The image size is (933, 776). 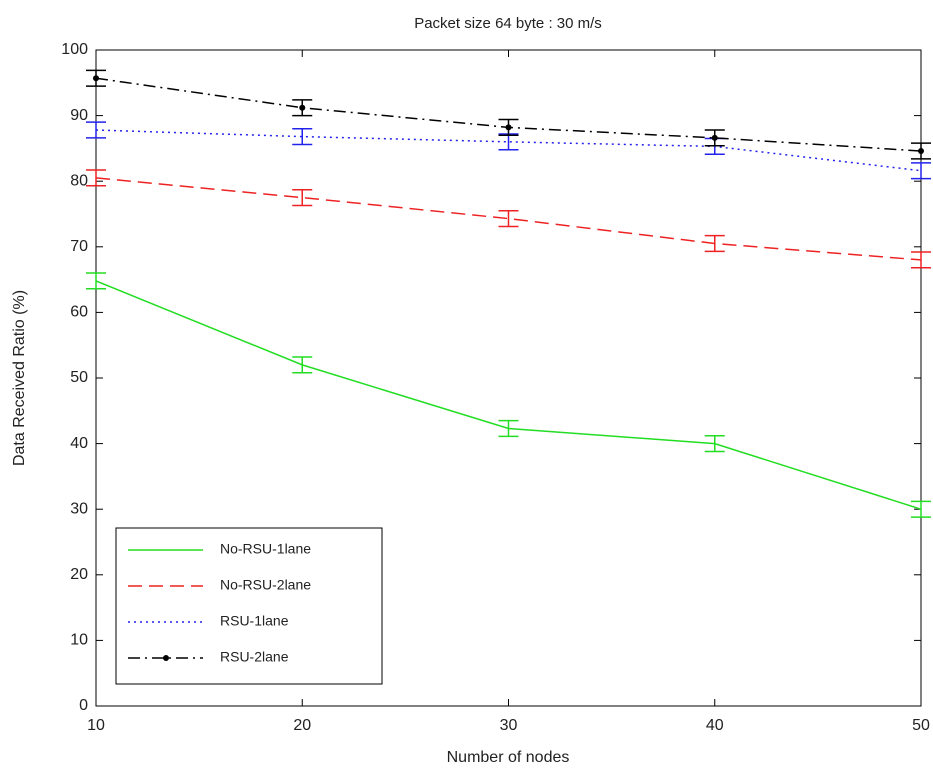 I want to click on series-line, so click(x=508, y=219).